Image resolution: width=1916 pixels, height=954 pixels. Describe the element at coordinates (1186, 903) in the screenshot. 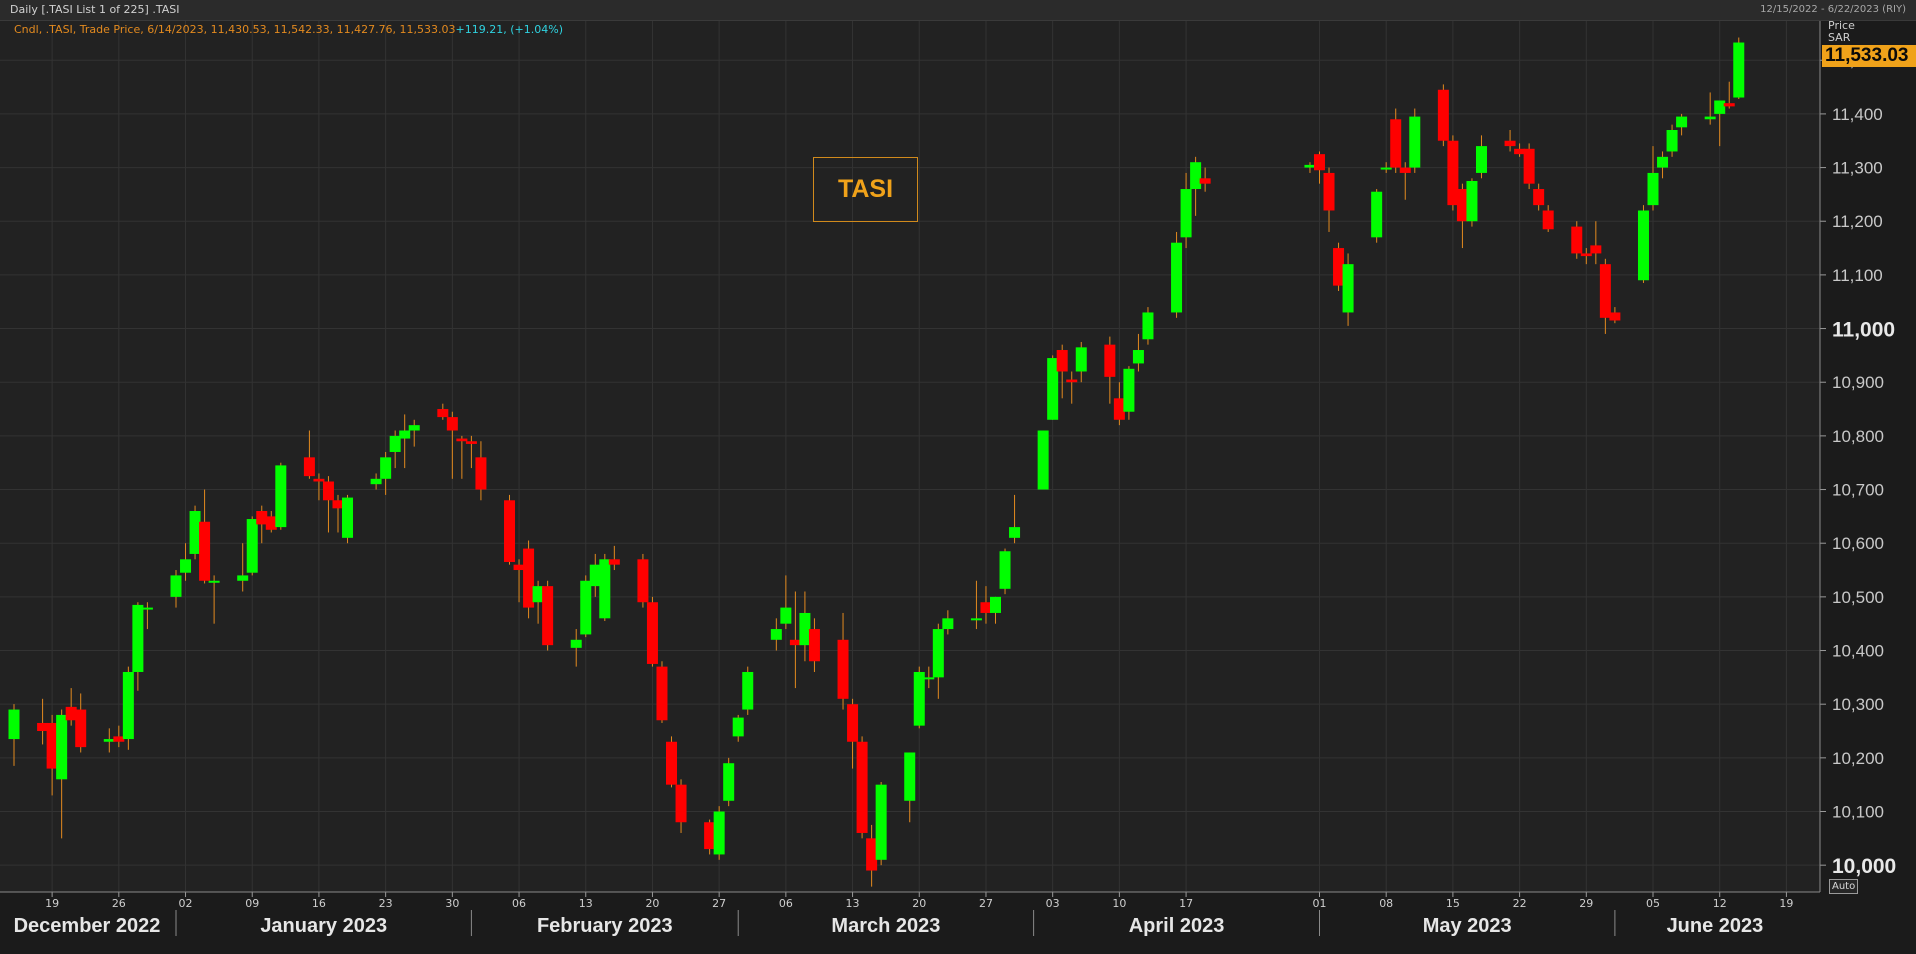

I see `date-tick-label: 17` at that location.